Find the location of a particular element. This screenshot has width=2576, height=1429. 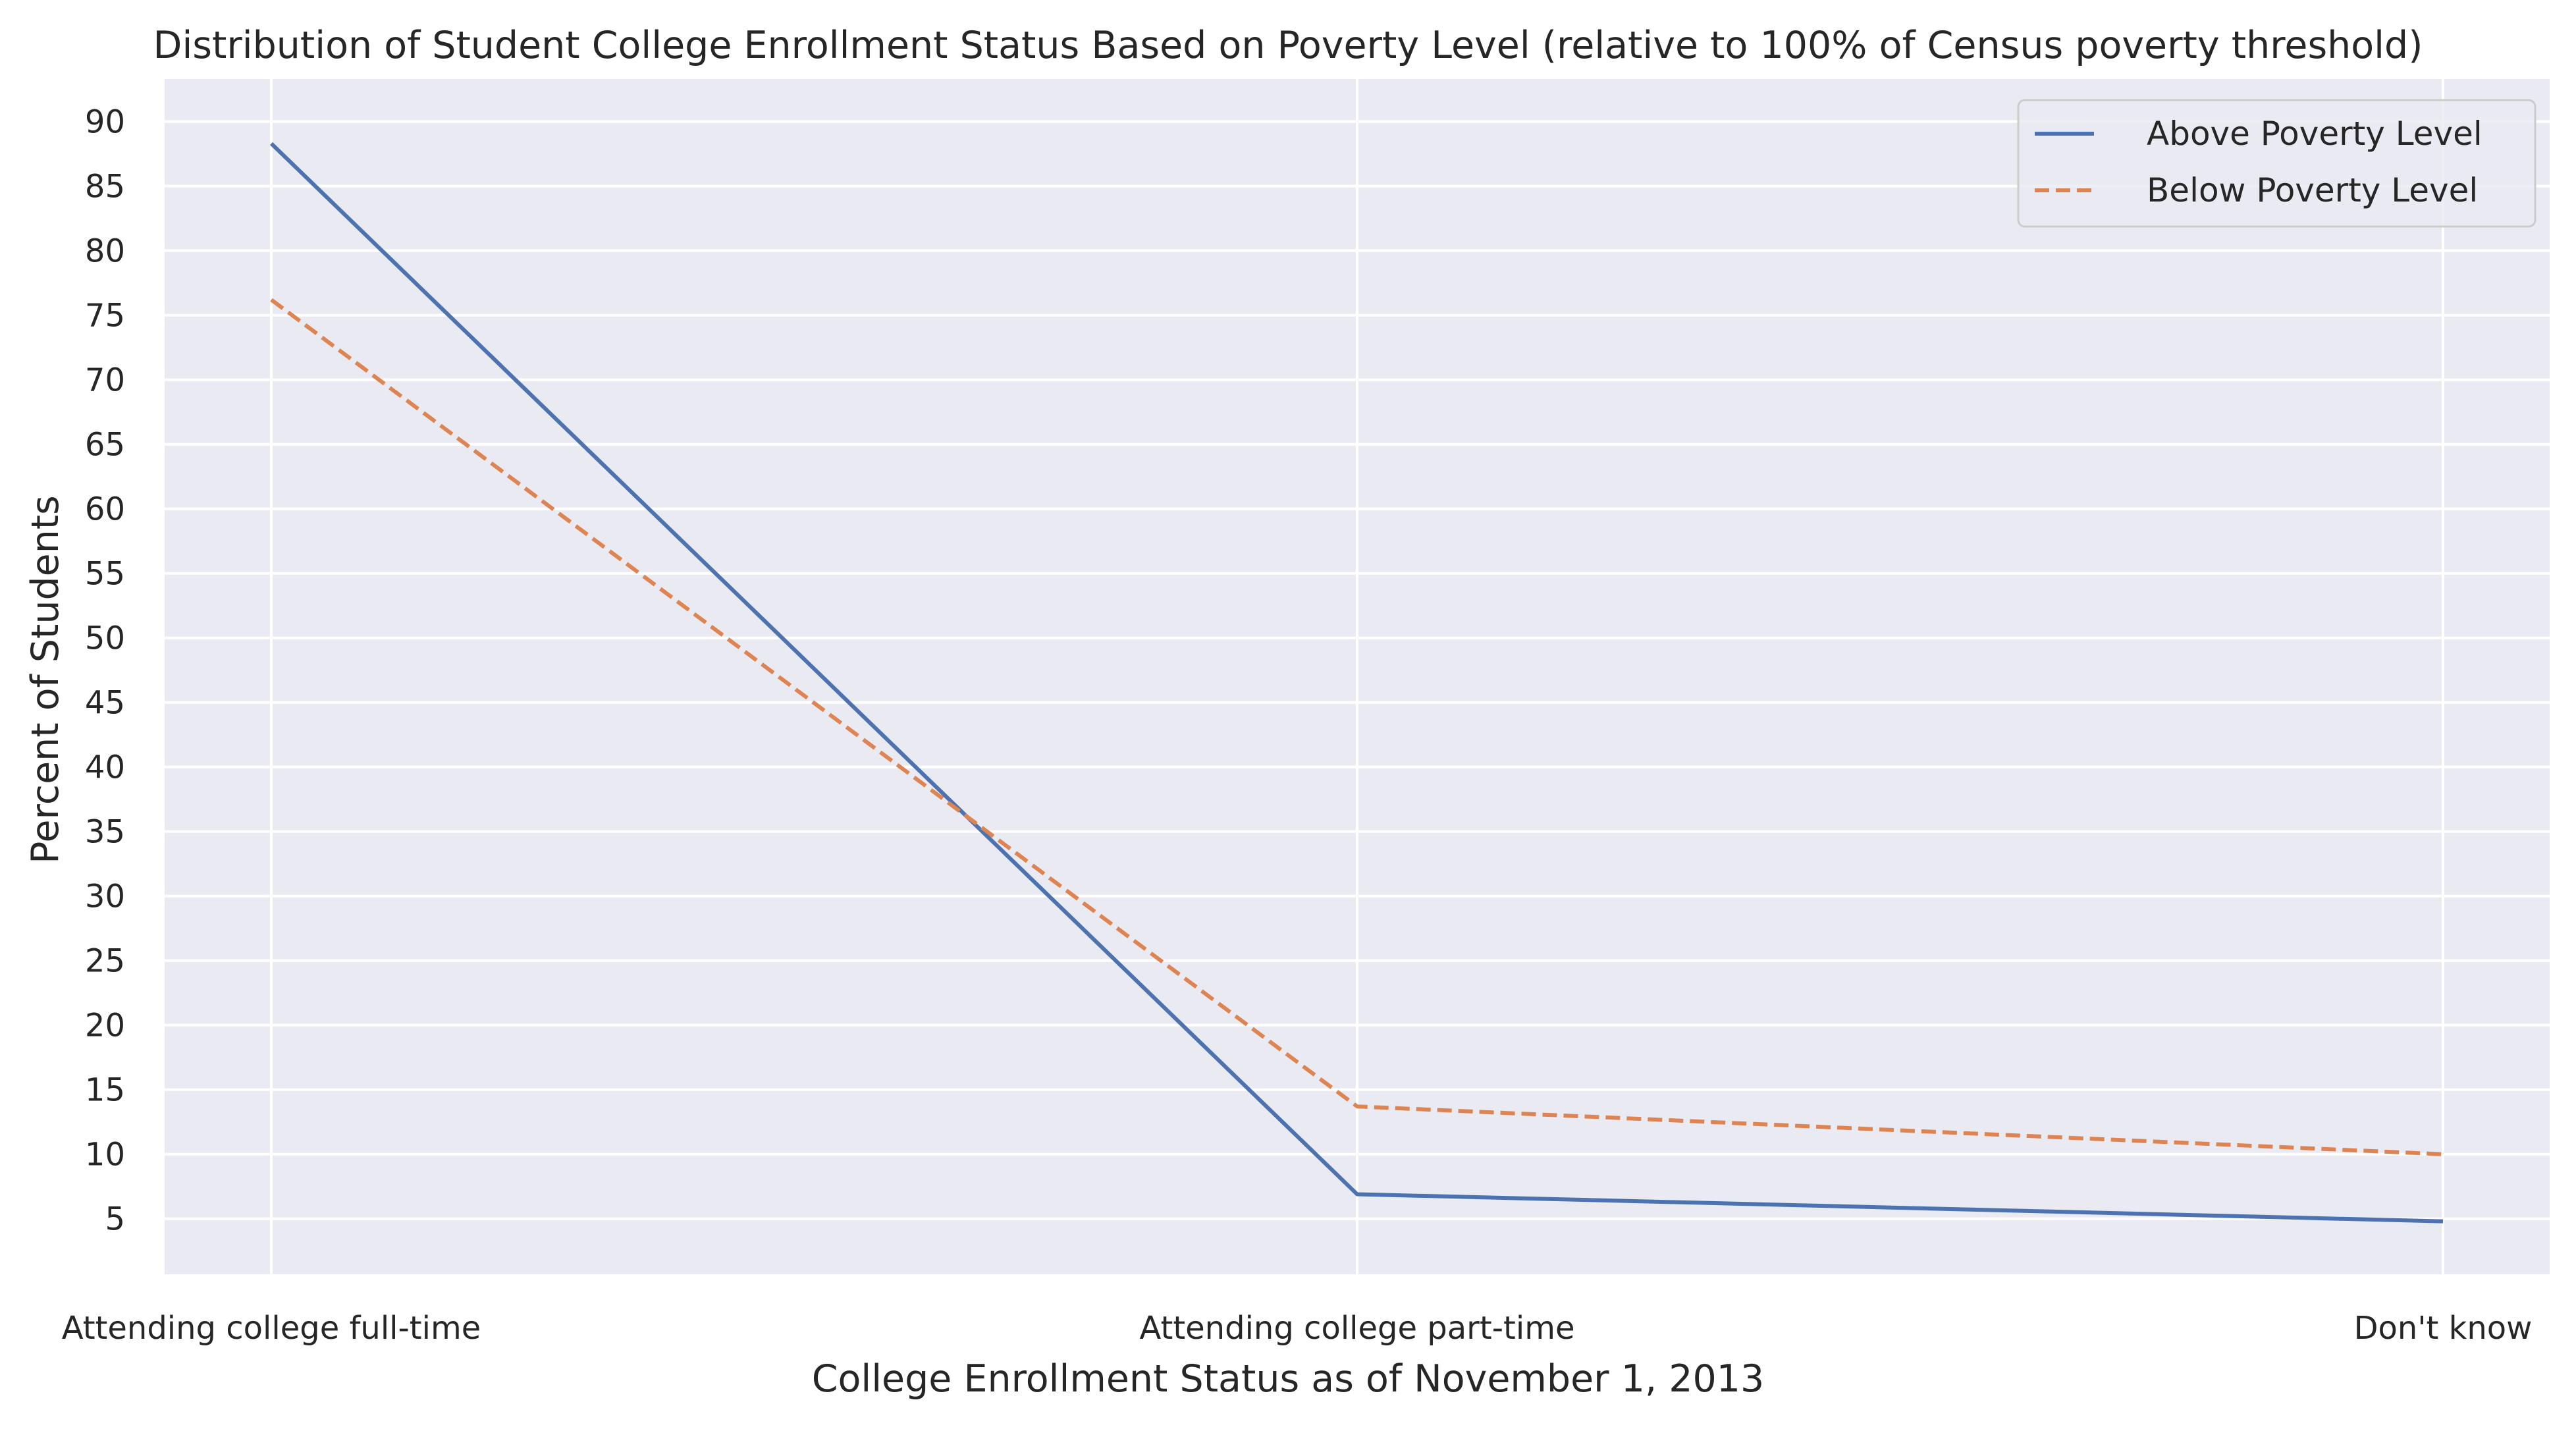

x-tick-label: Attending college part-time is located at coordinates (1357, 1328).